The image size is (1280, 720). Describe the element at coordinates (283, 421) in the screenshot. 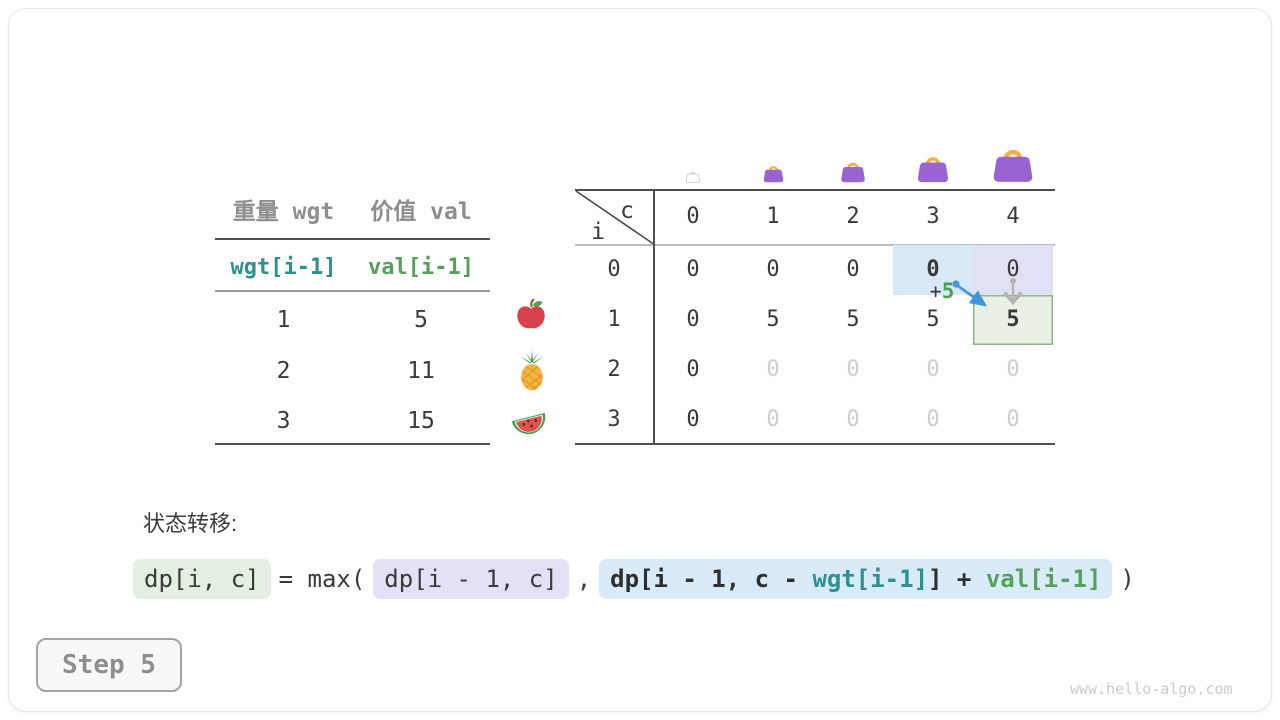

I see `item-weight-cell: 3` at that location.